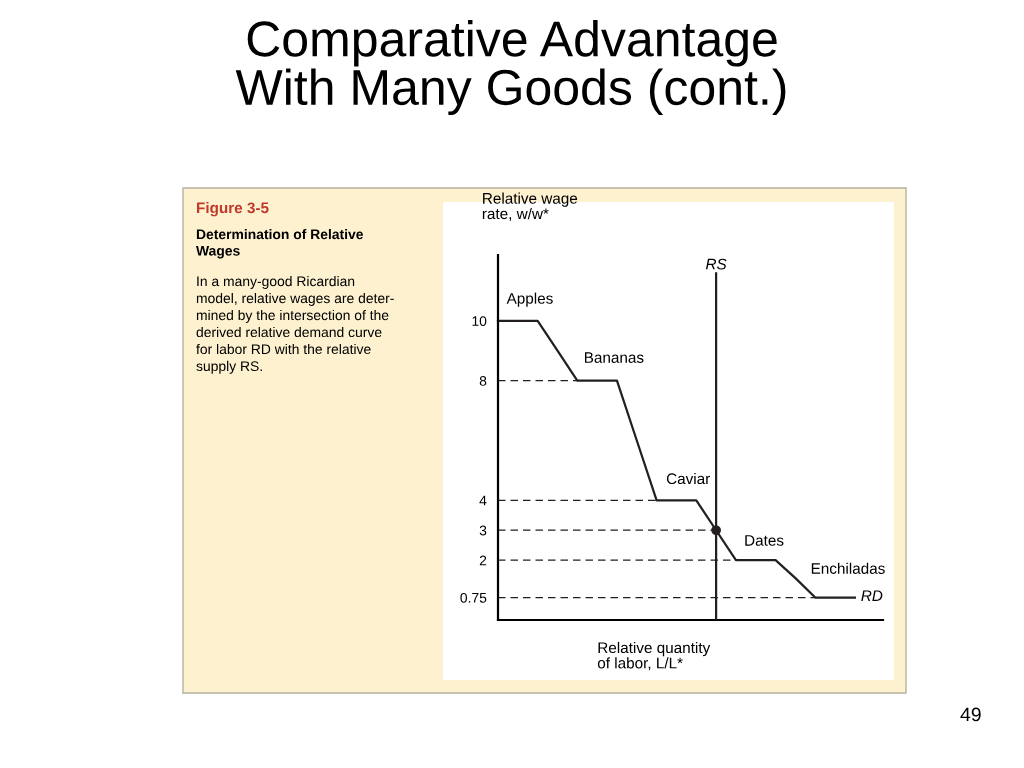  Describe the element at coordinates (483, 560) in the screenshot. I see `y-tick-label: 2` at that location.